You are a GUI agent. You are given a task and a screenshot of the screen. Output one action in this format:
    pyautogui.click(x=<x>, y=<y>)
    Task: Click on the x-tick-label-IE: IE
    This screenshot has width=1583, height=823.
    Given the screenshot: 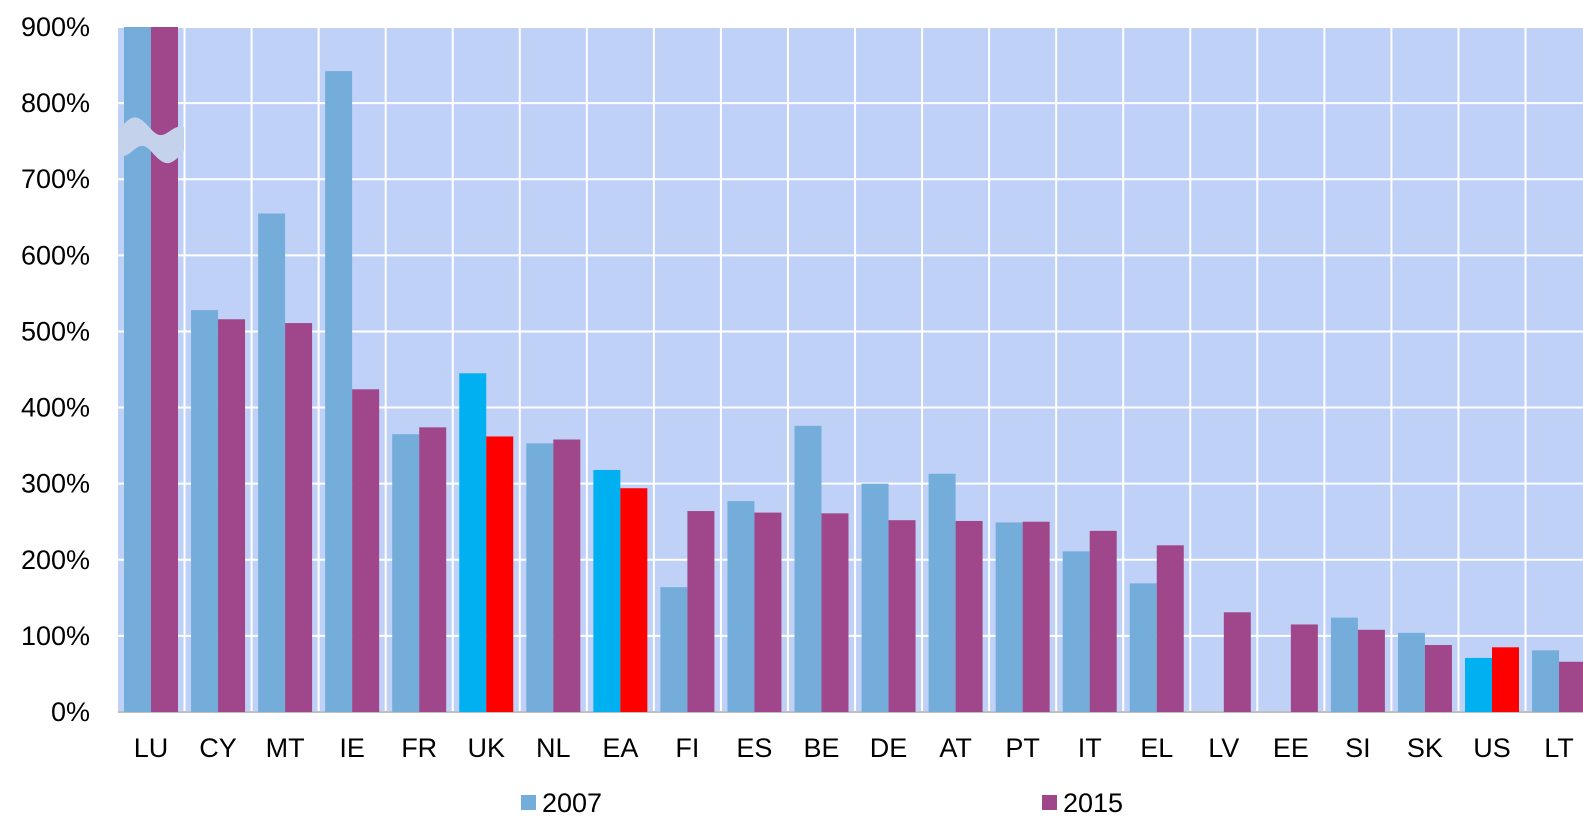 What is the action you would take?
    pyautogui.click(x=352, y=748)
    